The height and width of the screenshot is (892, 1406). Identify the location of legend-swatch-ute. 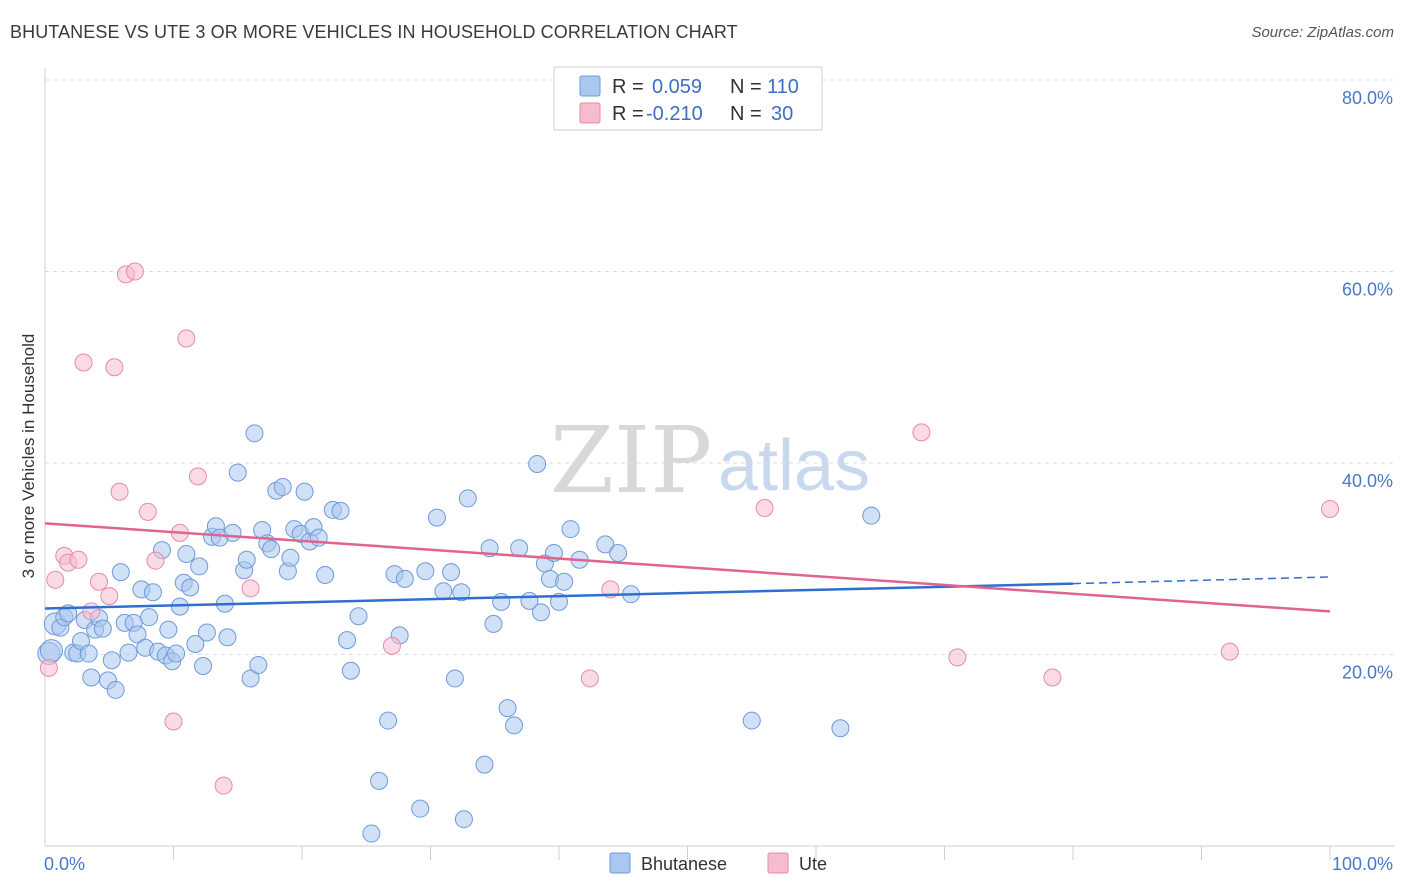
(590, 113).